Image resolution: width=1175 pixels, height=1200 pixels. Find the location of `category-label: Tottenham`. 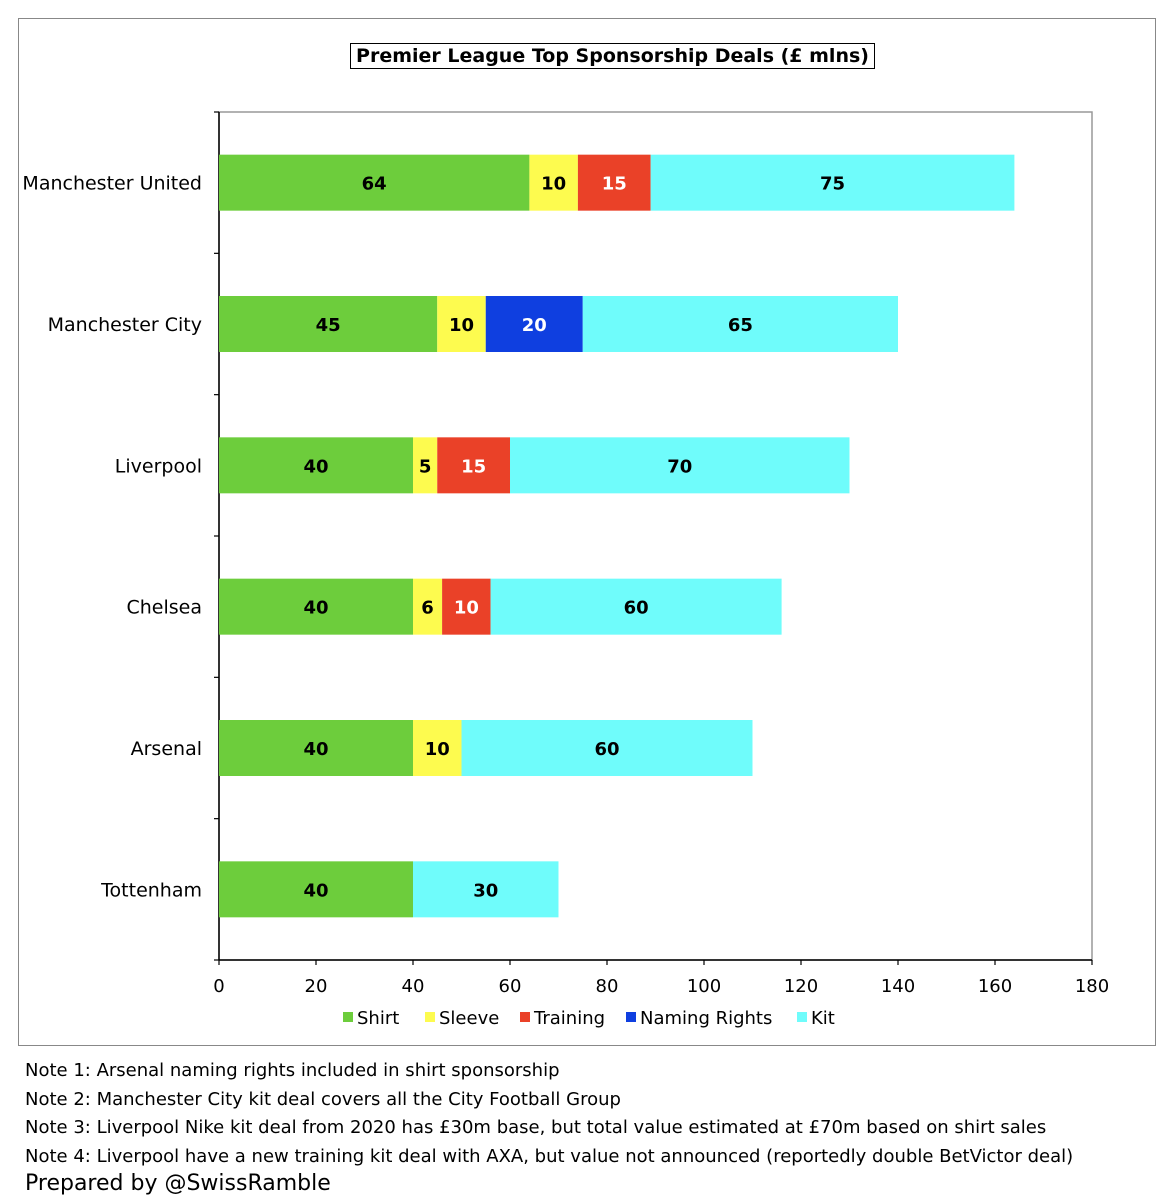

category-label: Tottenham is located at coordinates (151, 890).